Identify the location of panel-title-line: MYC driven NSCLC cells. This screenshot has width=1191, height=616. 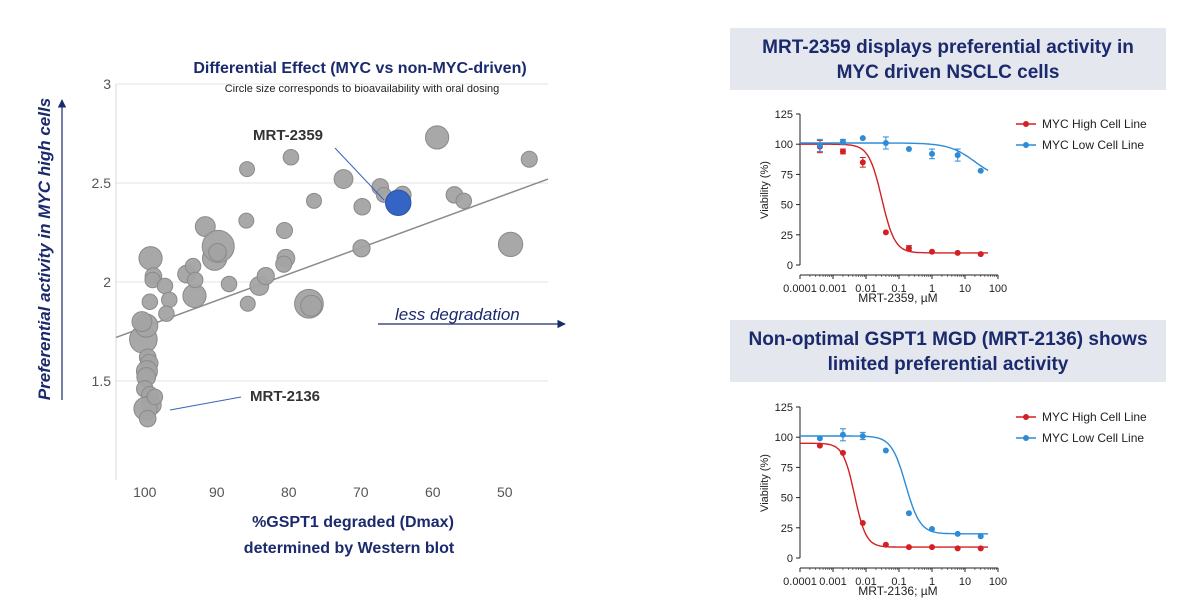
(948, 72).